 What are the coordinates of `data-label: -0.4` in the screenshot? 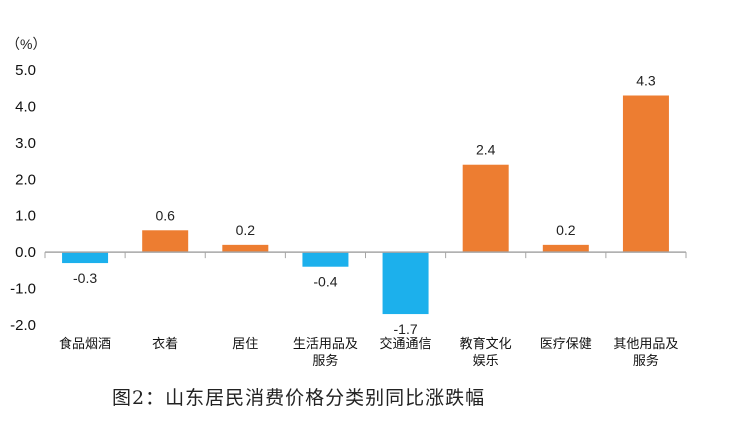 It's located at (325, 282).